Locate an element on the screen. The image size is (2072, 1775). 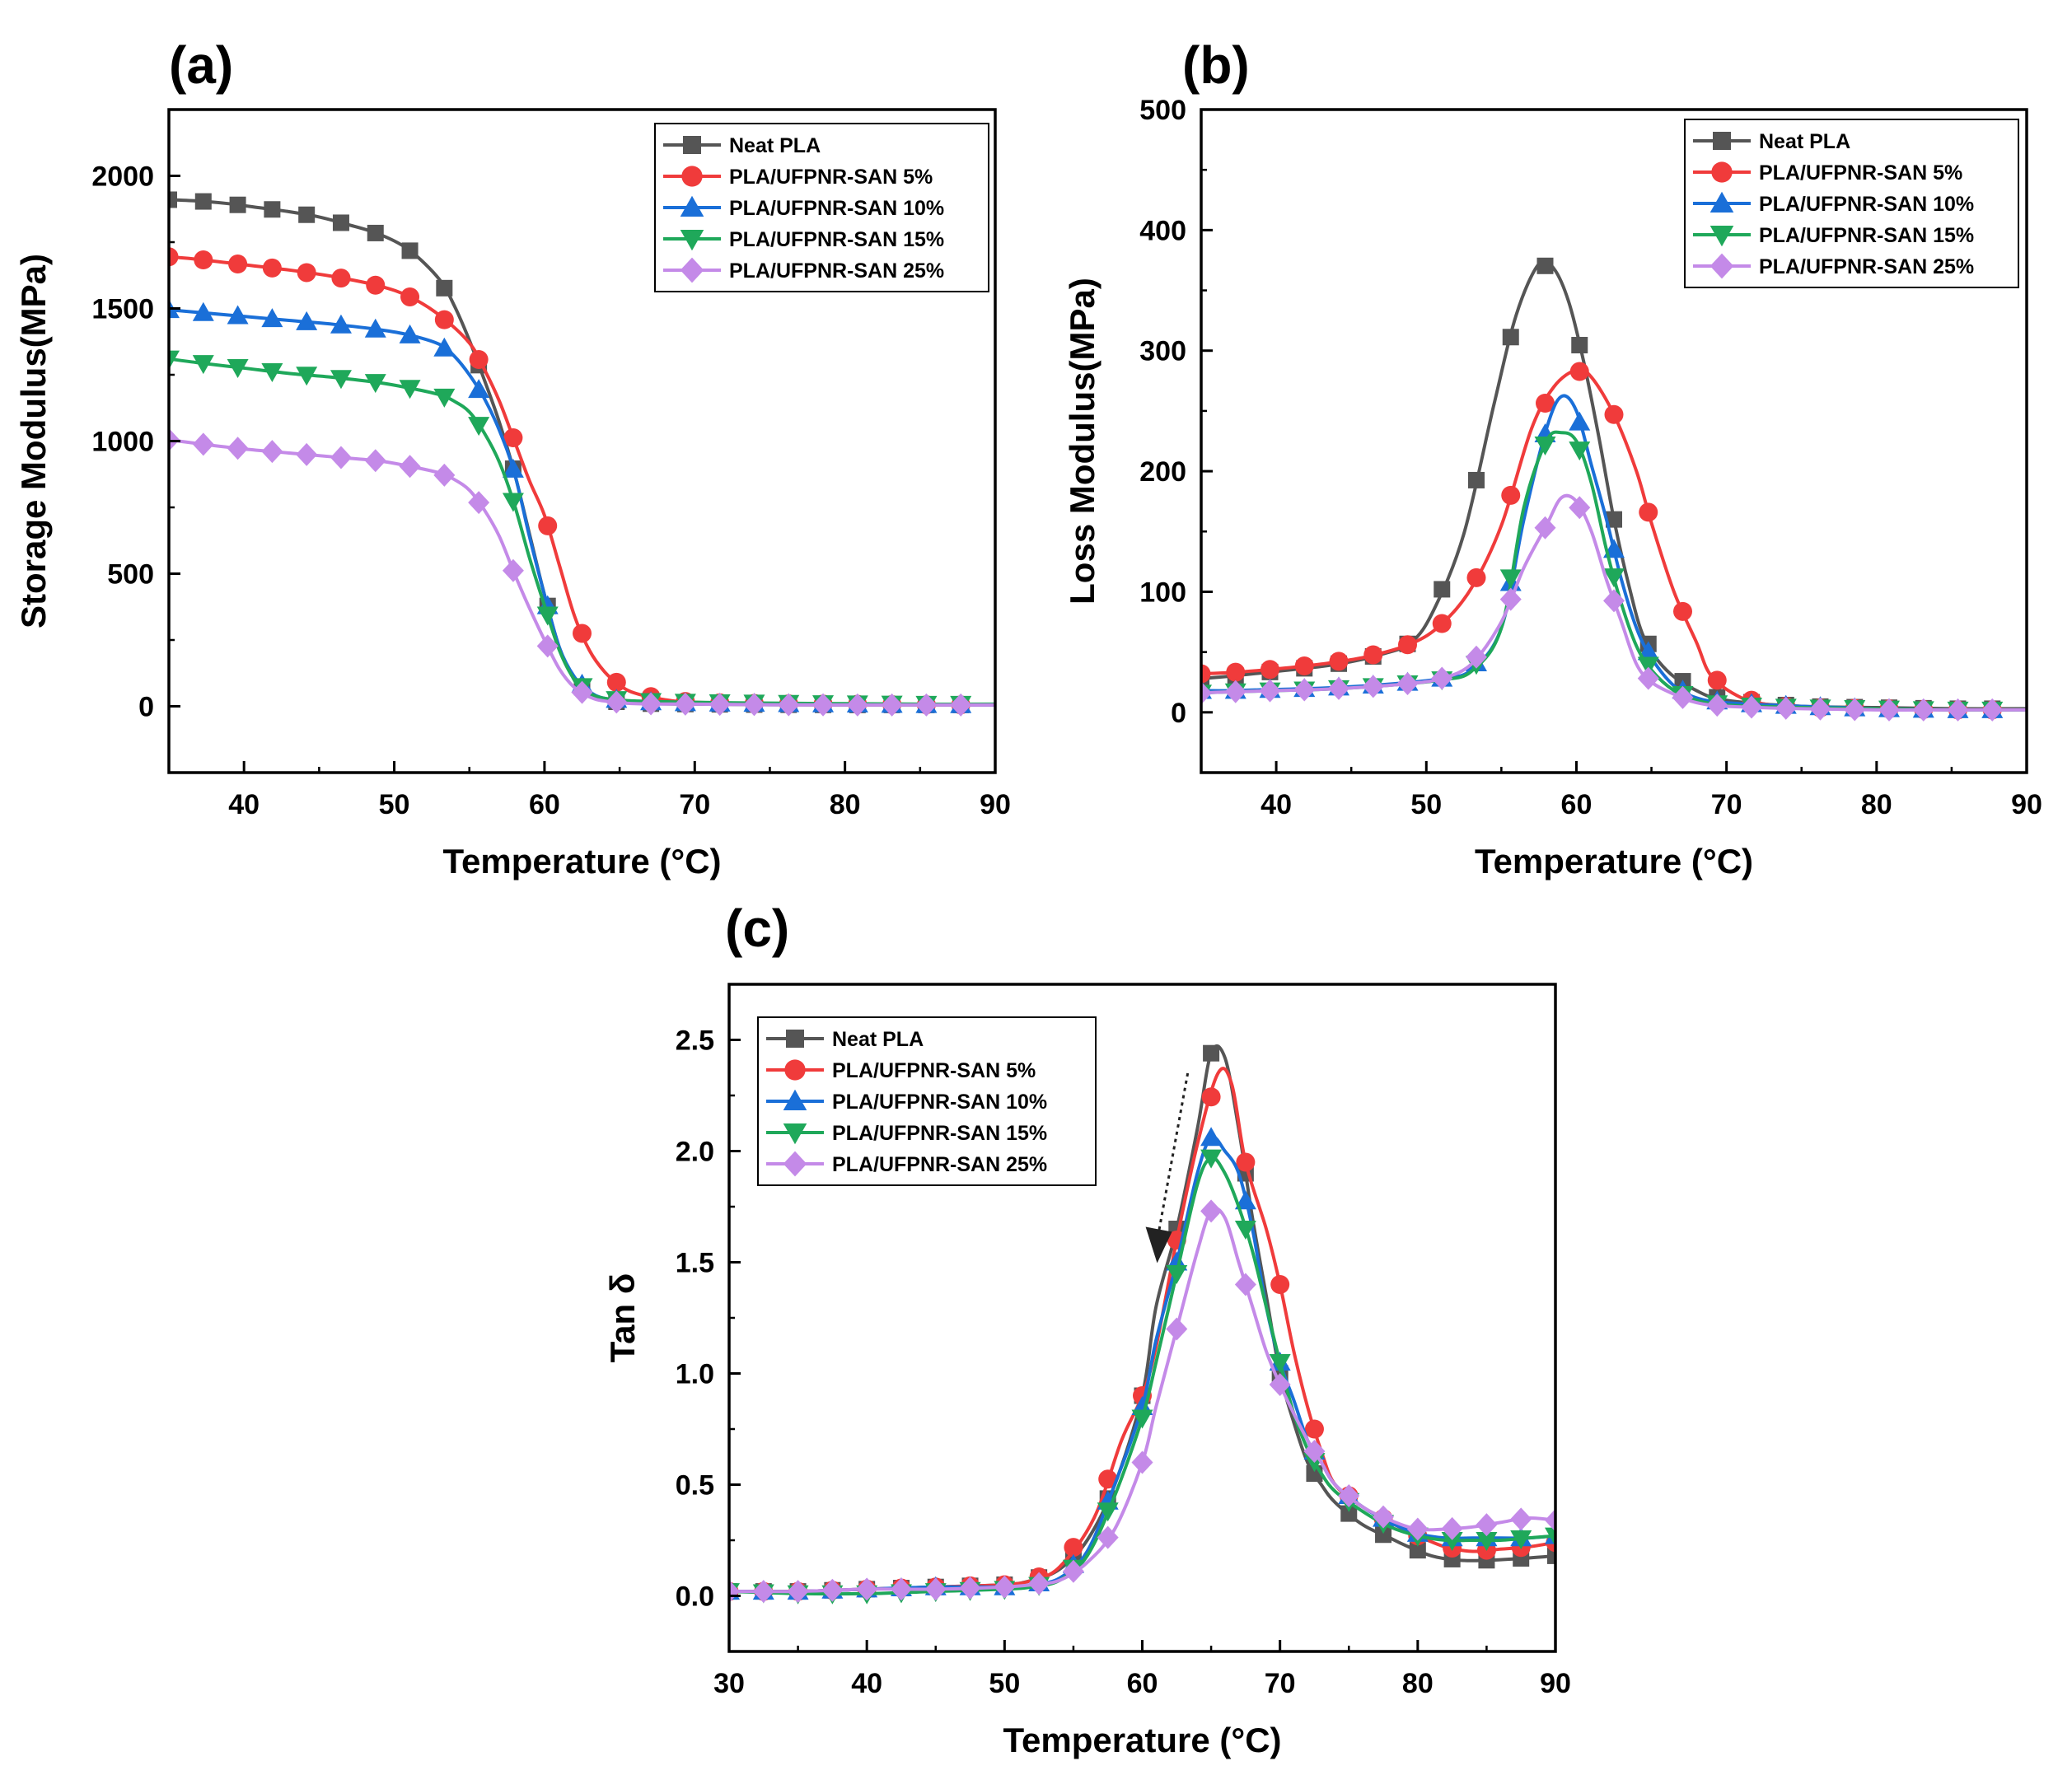
legend-box is located at coordinates (927, 1101).